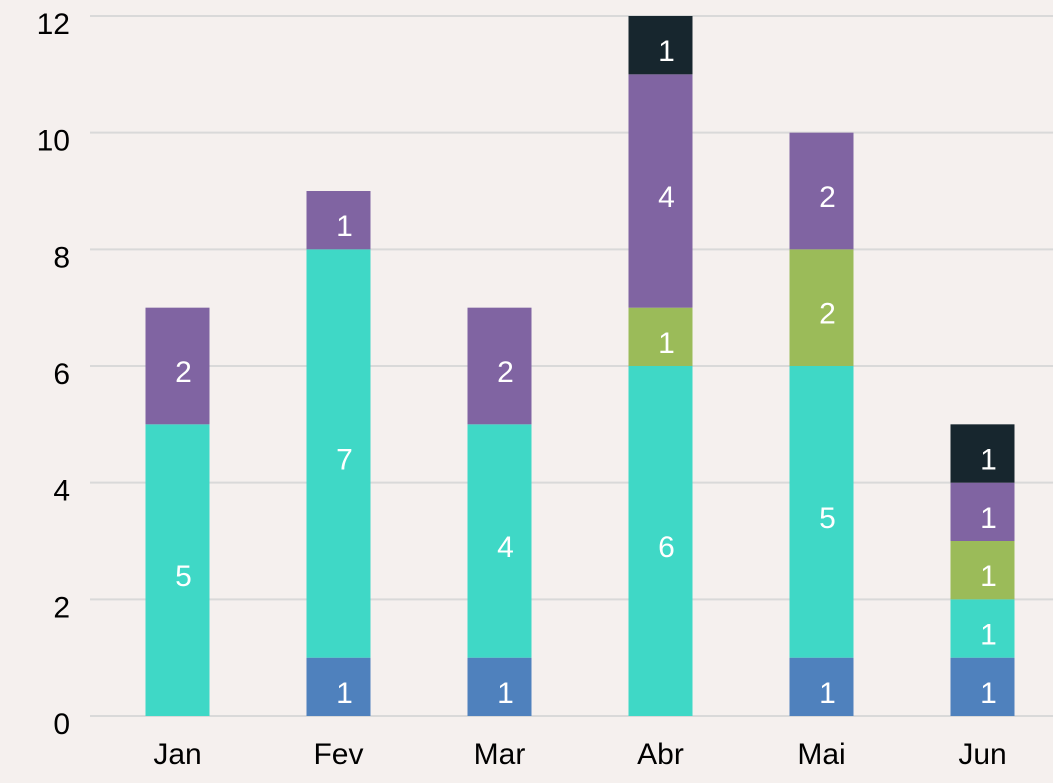 This screenshot has height=783, width=1053. I want to click on x-tick-label: Mar, so click(500, 754).